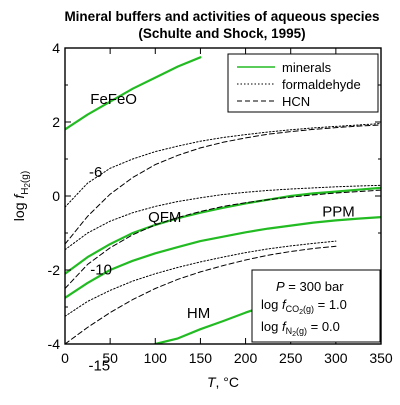 The image size is (400, 405). Describe the element at coordinates (301, 331) in the screenshot. I see `n2-paren: (g)` at that location.